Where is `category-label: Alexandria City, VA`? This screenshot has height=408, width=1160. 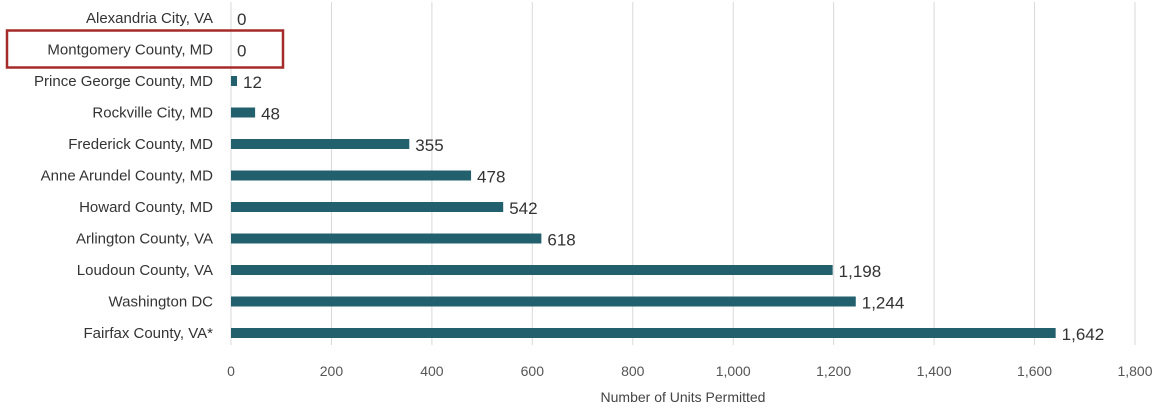 category-label: Alexandria City, VA is located at coordinates (149, 18).